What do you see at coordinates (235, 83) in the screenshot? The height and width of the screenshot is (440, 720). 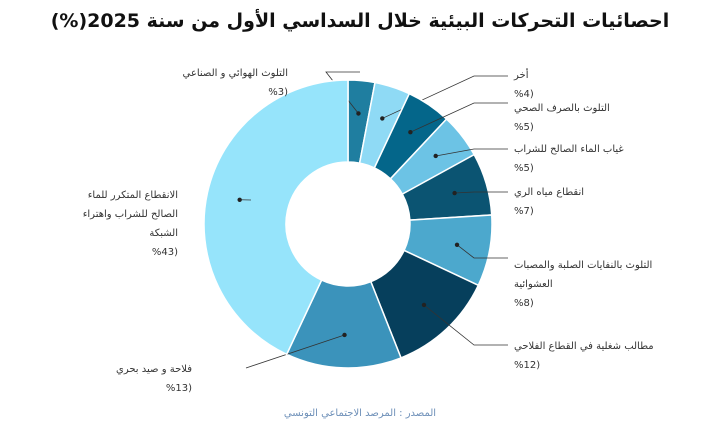 I see `slice-label-air-industrial-pollution: التلوث الهوائي و الصناعي (%3` at bounding box center [235, 83].